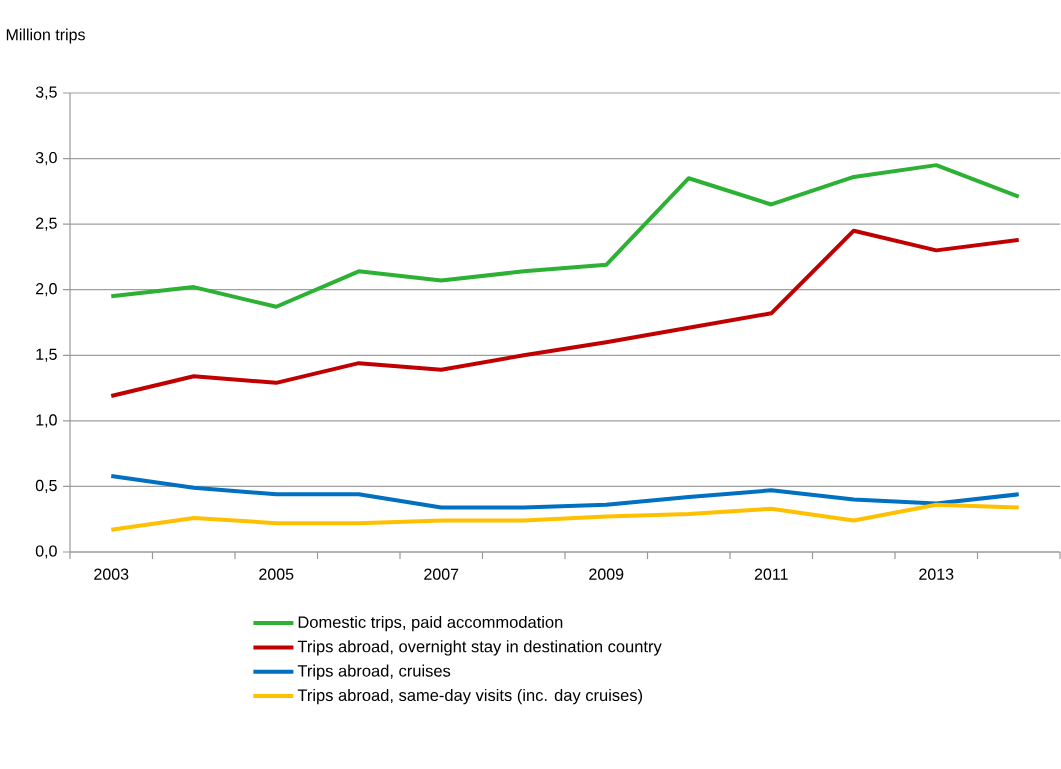 The image size is (1061, 769). Describe the element at coordinates (46, 355) in the screenshot. I see `y-tick-label: 1,5` at that location.